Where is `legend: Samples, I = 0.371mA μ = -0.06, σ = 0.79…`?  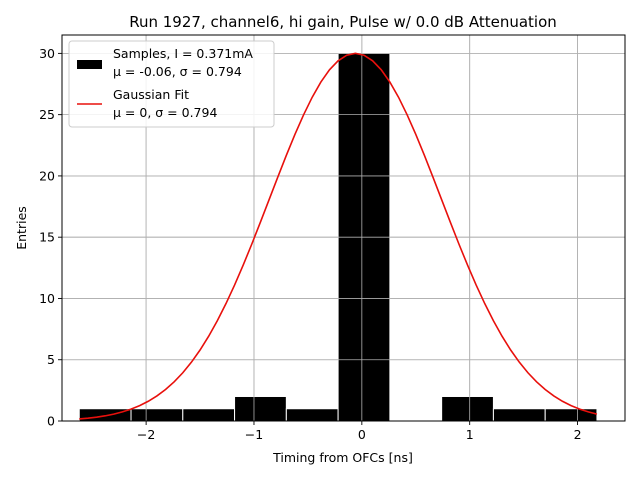 legend: Samples, I = 0.371mA μ = -0.06, σ = 0.79… is located at coordinates (171, 84).